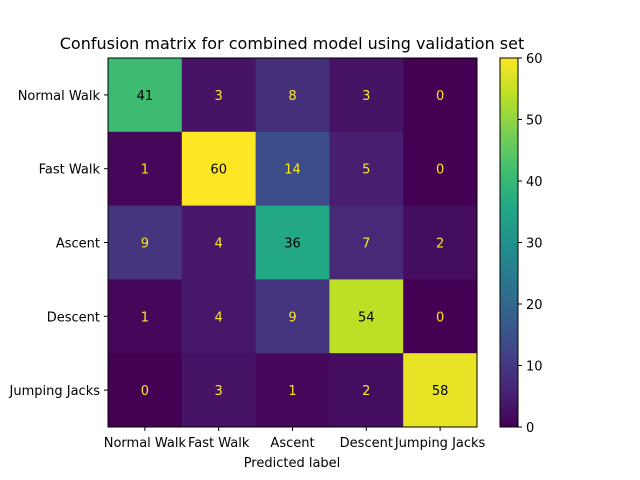 This screenshot has height=480, width=640. Describe the element at coordinates (292, 443) in the screenshot. I see `x-tick-label: Ascent` at that location.